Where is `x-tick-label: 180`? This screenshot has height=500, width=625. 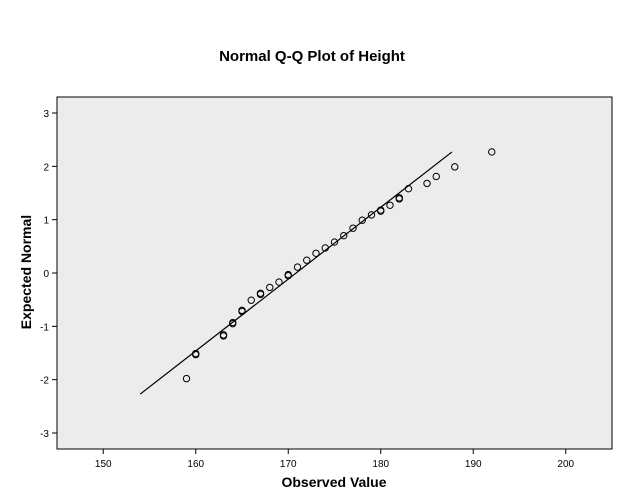
x-tick-label: 180 is located at coordinates (380, 464).